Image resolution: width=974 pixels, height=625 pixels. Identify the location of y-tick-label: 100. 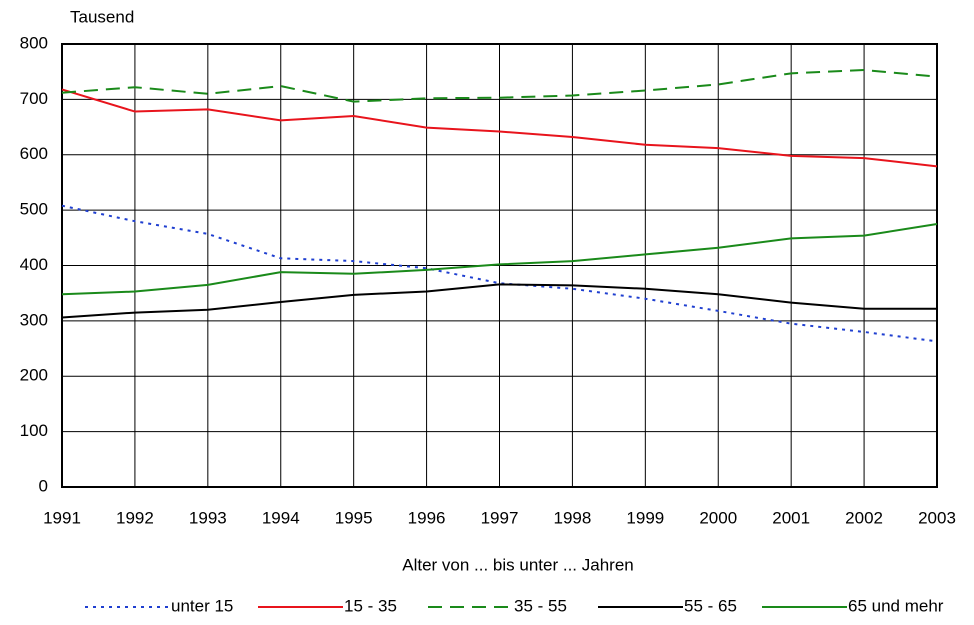
(34, 430).